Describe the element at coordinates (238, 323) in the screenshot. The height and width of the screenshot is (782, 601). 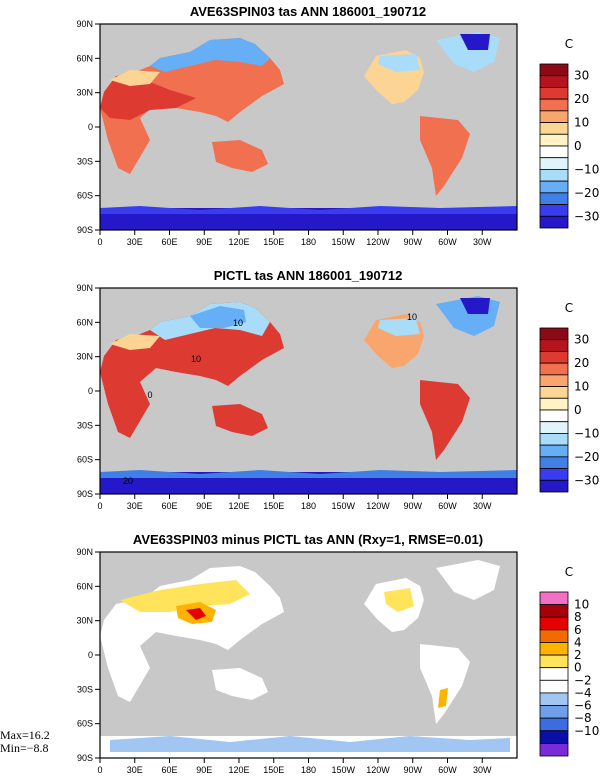
I see `contour-label: 10` at that location.